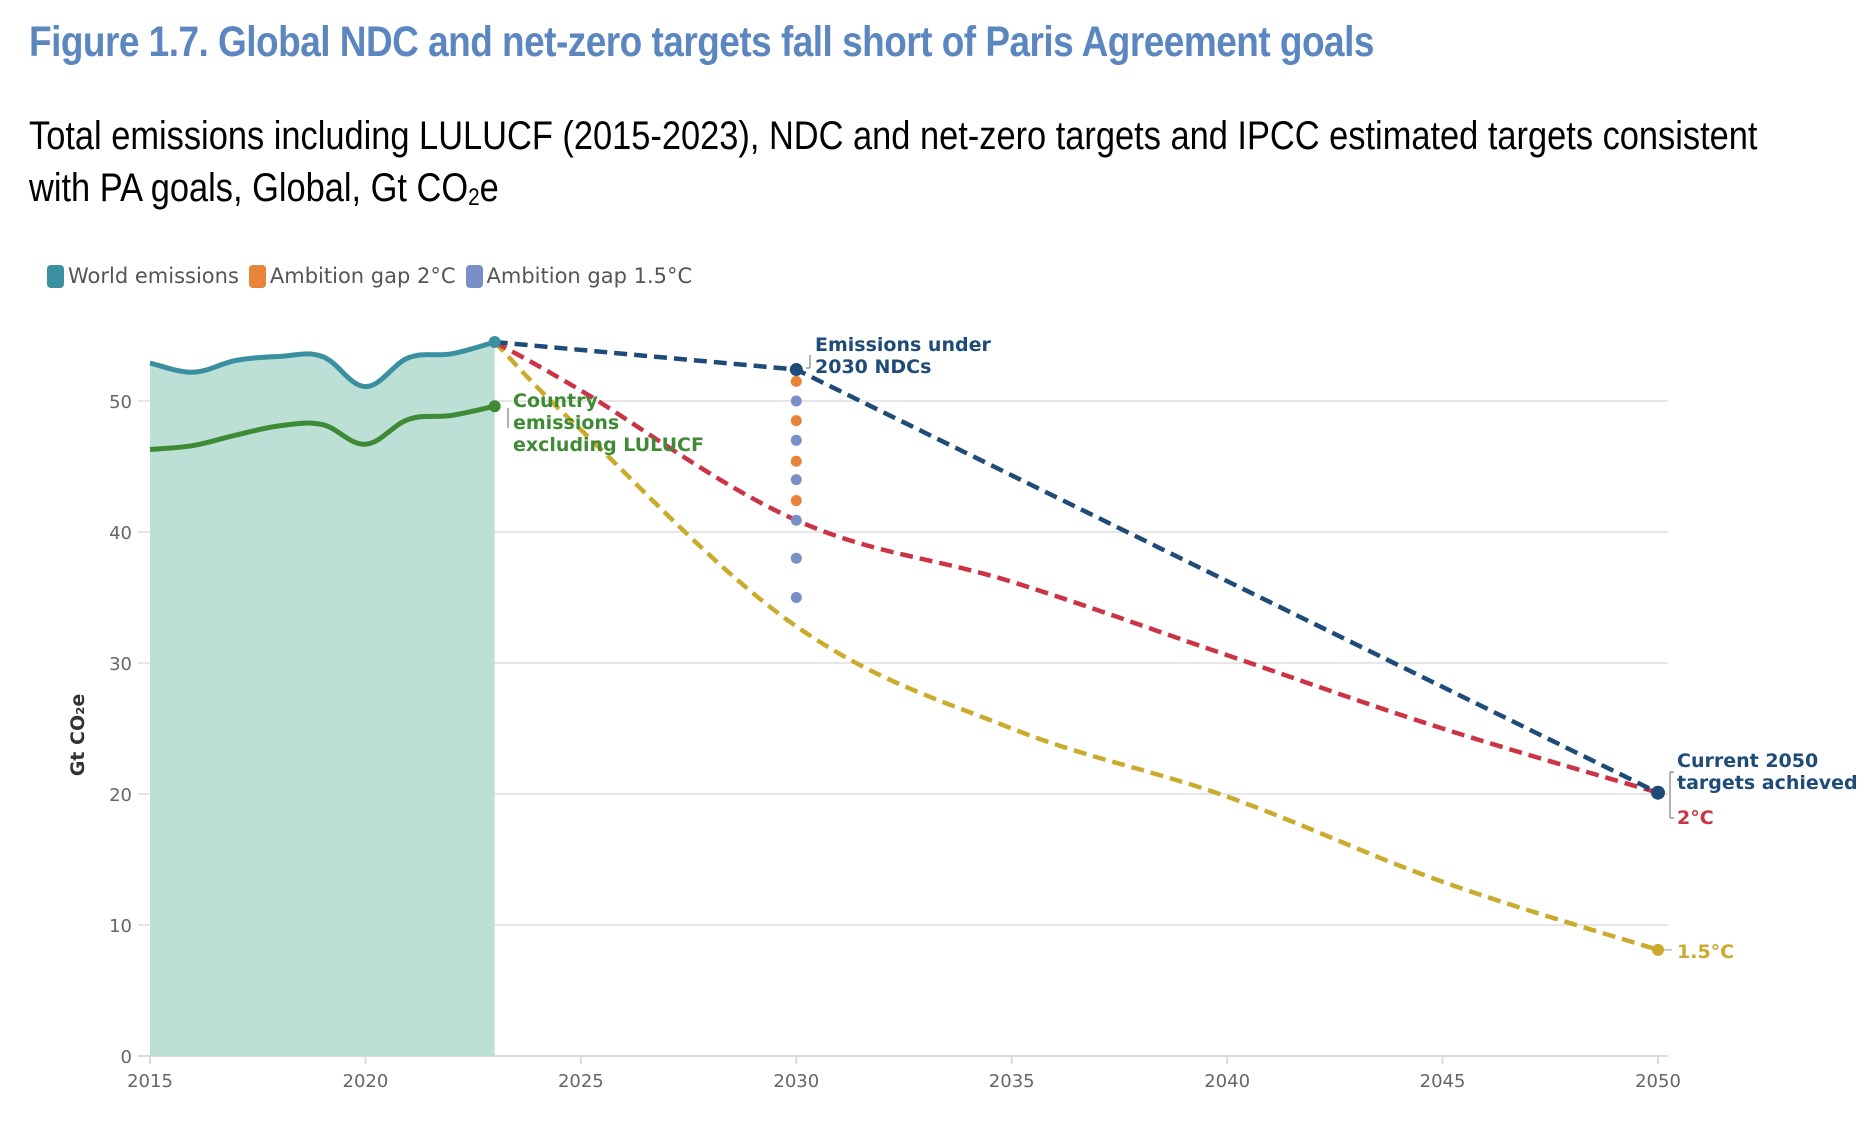 Image resolution: width=1868 pixels, height=1122 pixels. What do you see at coordinates (948, 193) in the screenshot?
I see `subtitle-line-2: with PA goals, Global, Gt CO2e` at bounding box center [948, 193].